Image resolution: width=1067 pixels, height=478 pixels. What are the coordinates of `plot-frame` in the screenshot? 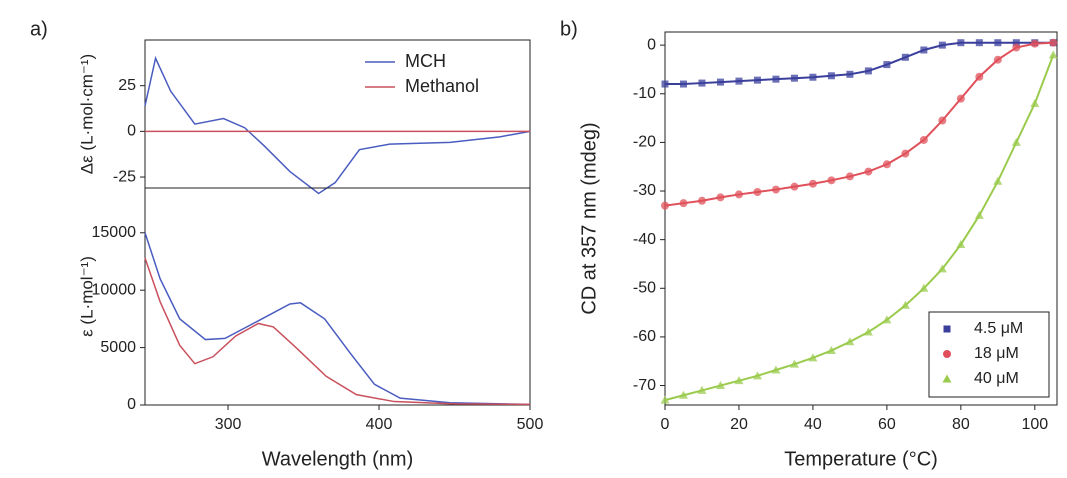 It's located at (337, 114).